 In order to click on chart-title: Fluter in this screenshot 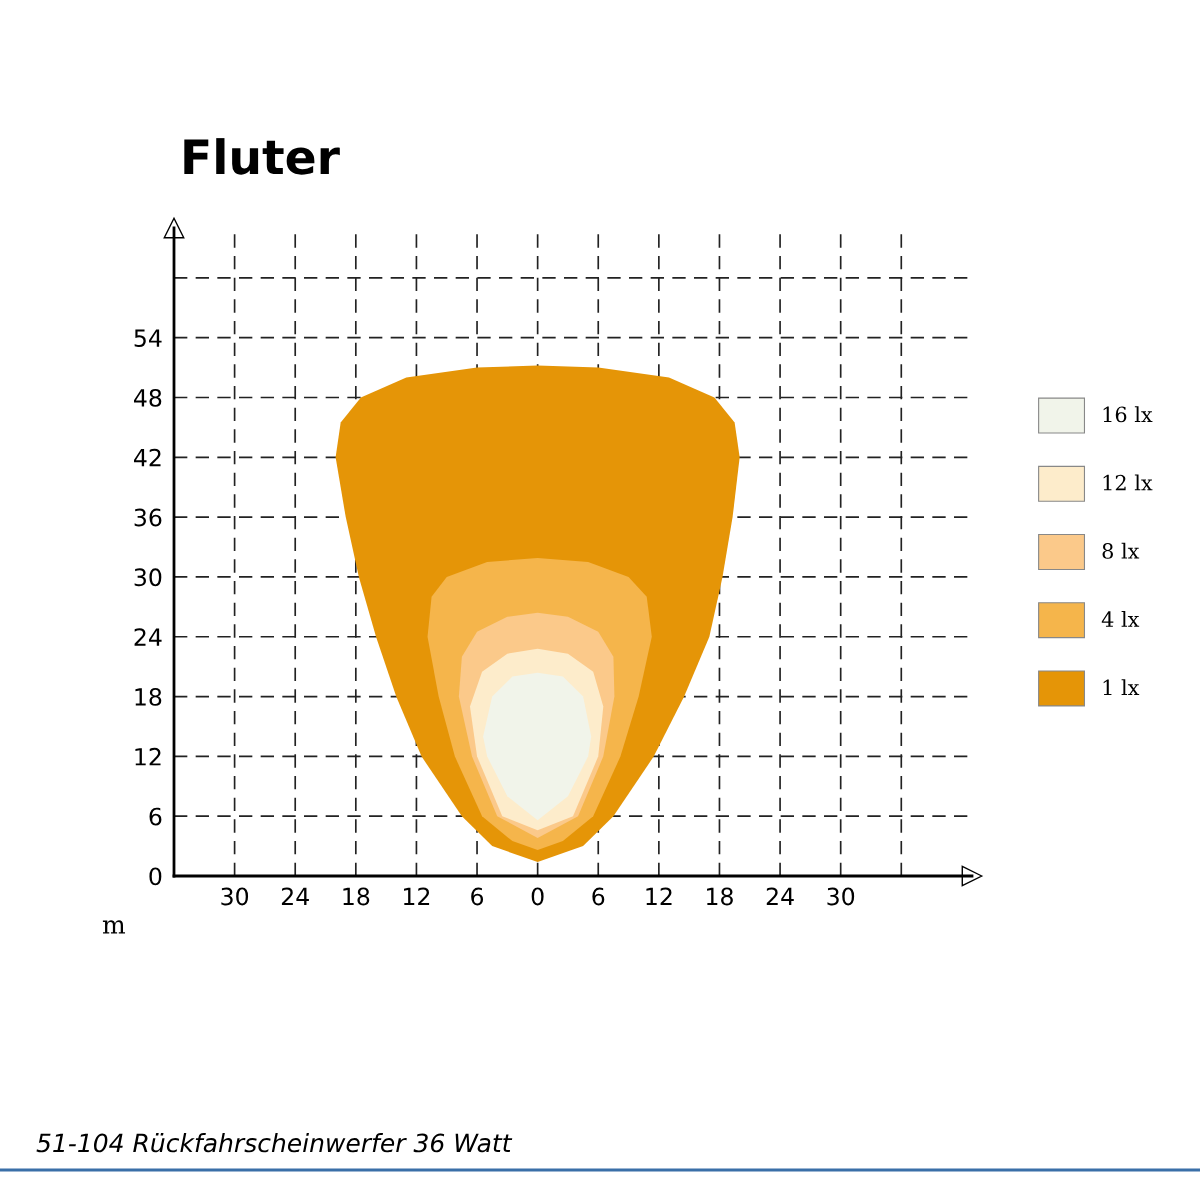, I will do `click(262, 156)`.